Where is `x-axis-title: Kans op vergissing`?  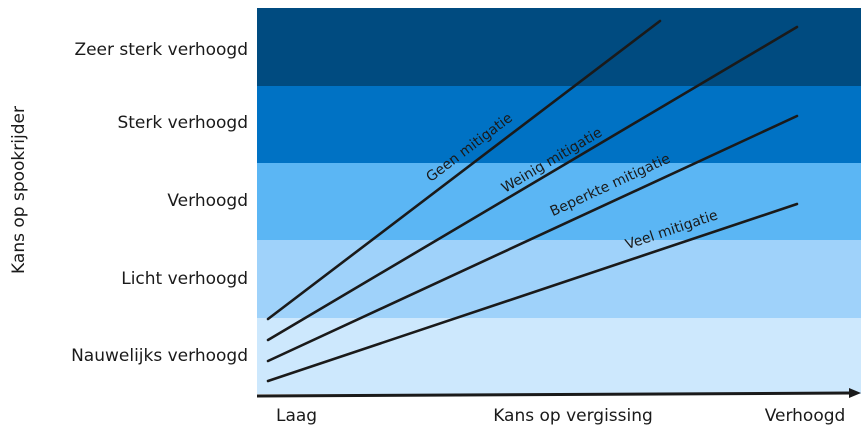 x-axis-title: Kans op vergissing is located at coordinates (573, 416).